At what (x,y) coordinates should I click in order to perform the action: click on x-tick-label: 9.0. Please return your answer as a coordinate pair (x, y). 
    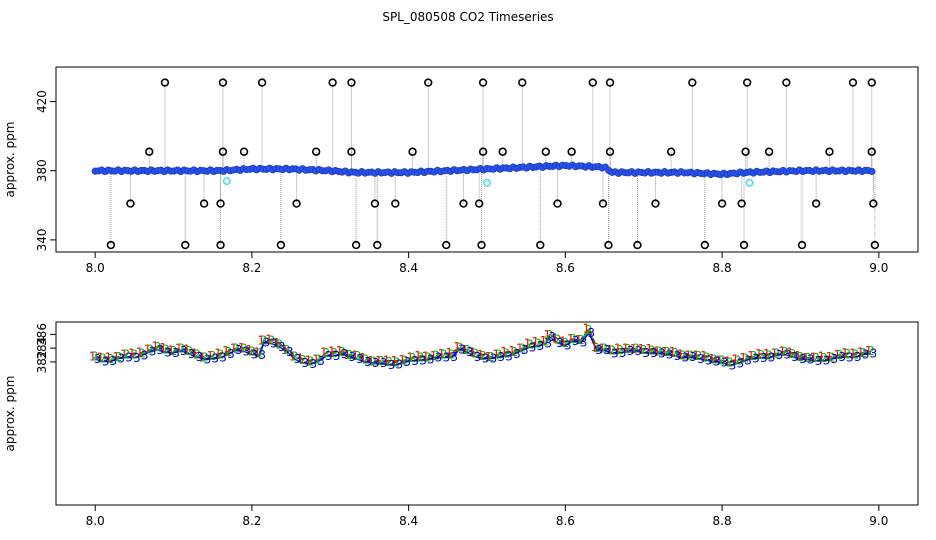
    Looking at the image, I should click on (878, 521).